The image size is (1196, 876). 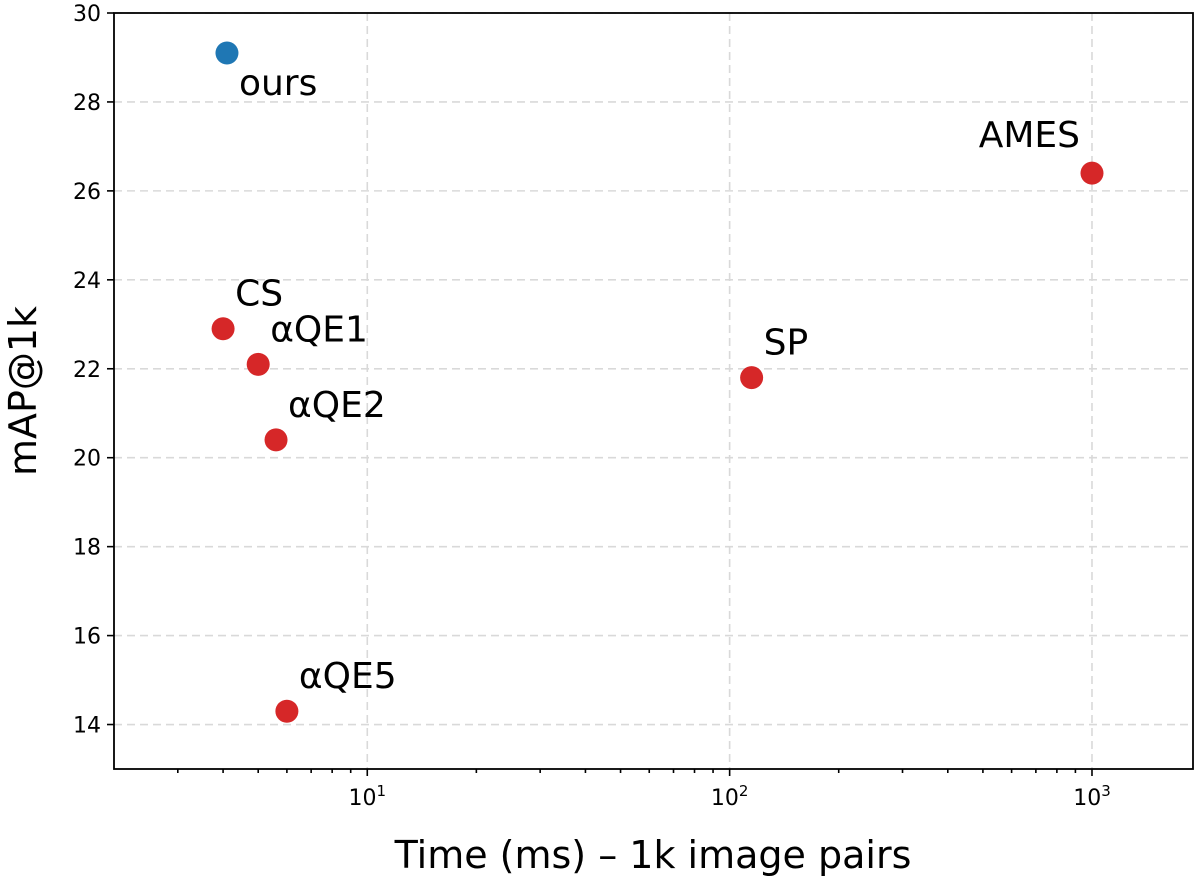 What do you see at coordinates (87, 14) in the screenshot?
I see `y-tick-label: 30` at bounding box center [87, 14].